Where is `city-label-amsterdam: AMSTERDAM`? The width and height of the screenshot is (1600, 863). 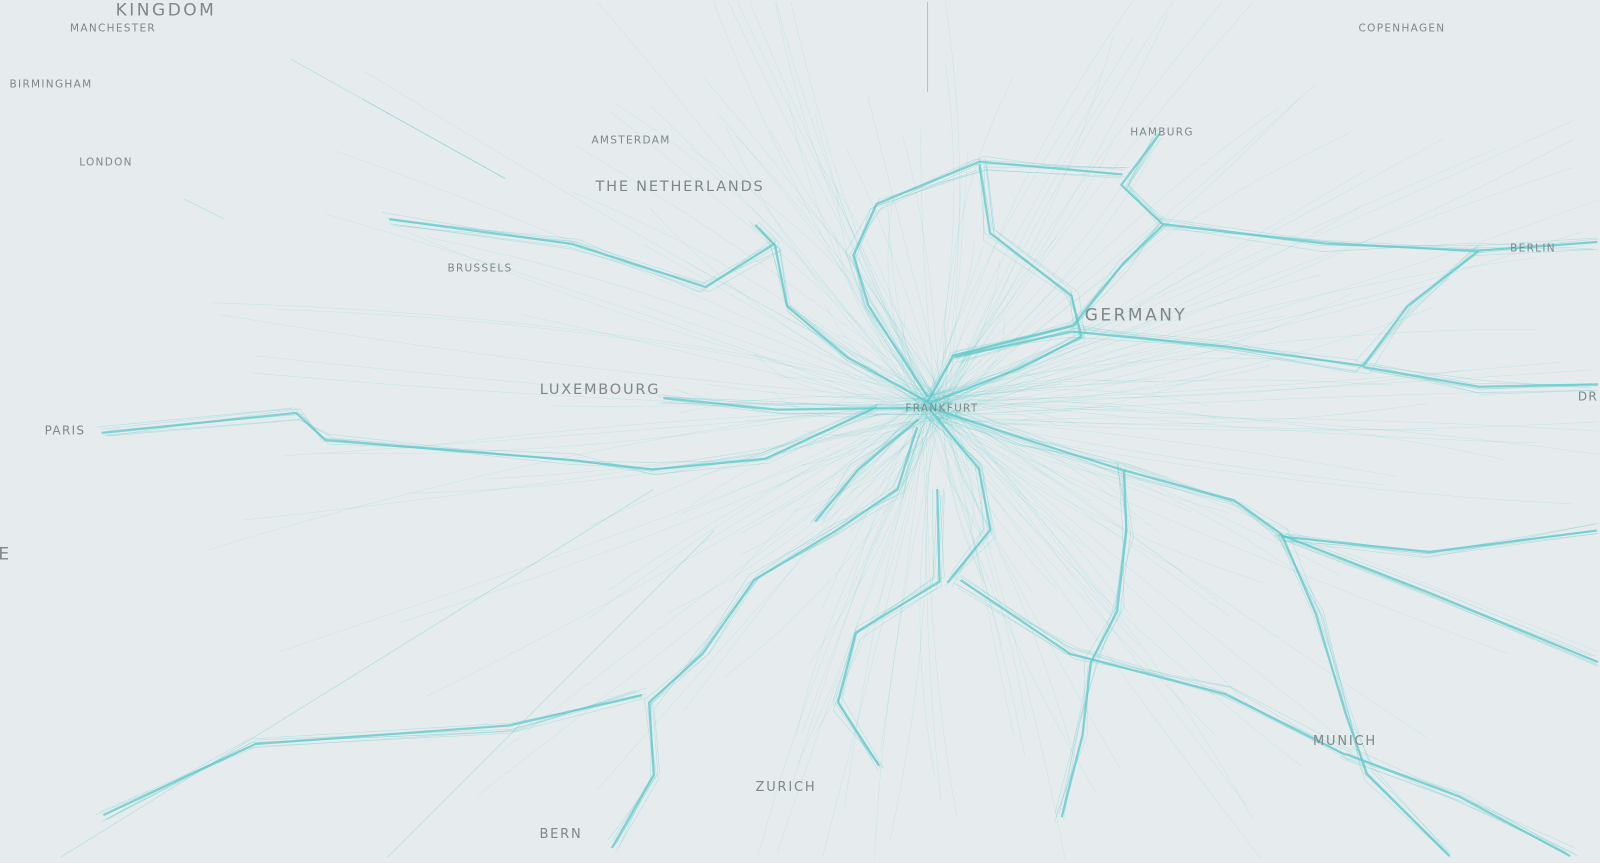
city-label-amsterdam: AMSTERDAM is located at coordinates (631, 140).